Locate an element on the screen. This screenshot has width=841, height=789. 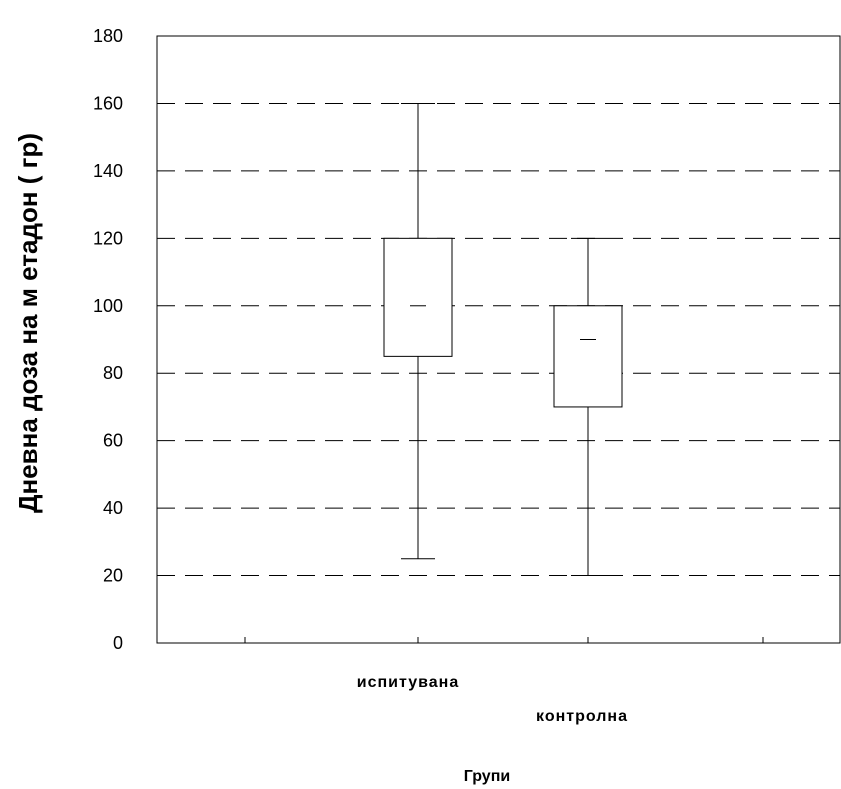
y-tick-label: 20 is located at coordinates (113, 576).